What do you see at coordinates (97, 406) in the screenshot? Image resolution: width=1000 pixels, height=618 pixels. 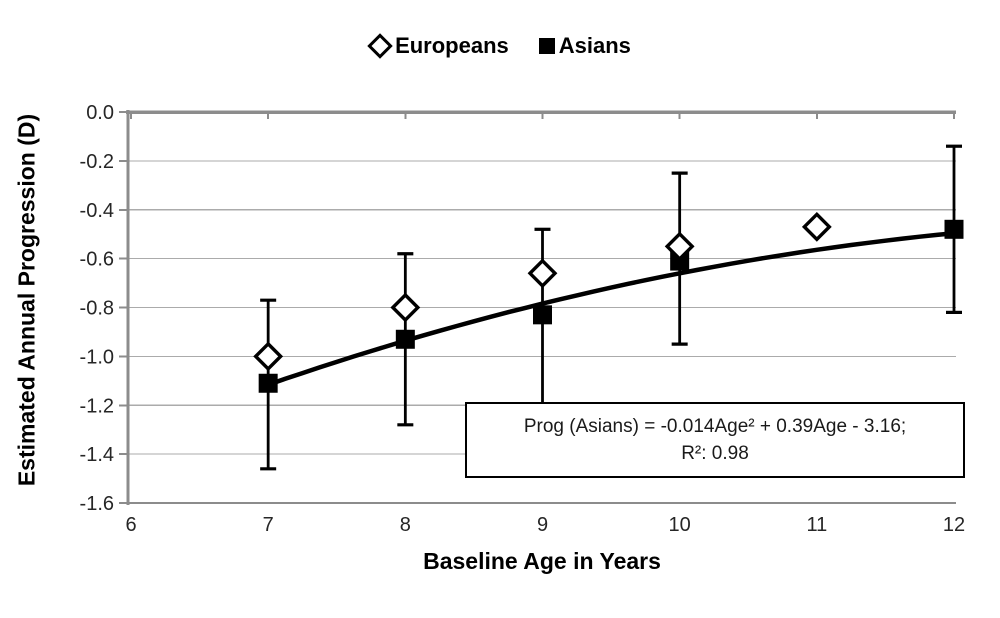 I see `y-tick-label: -1.2` at bounding box center [97, 406].